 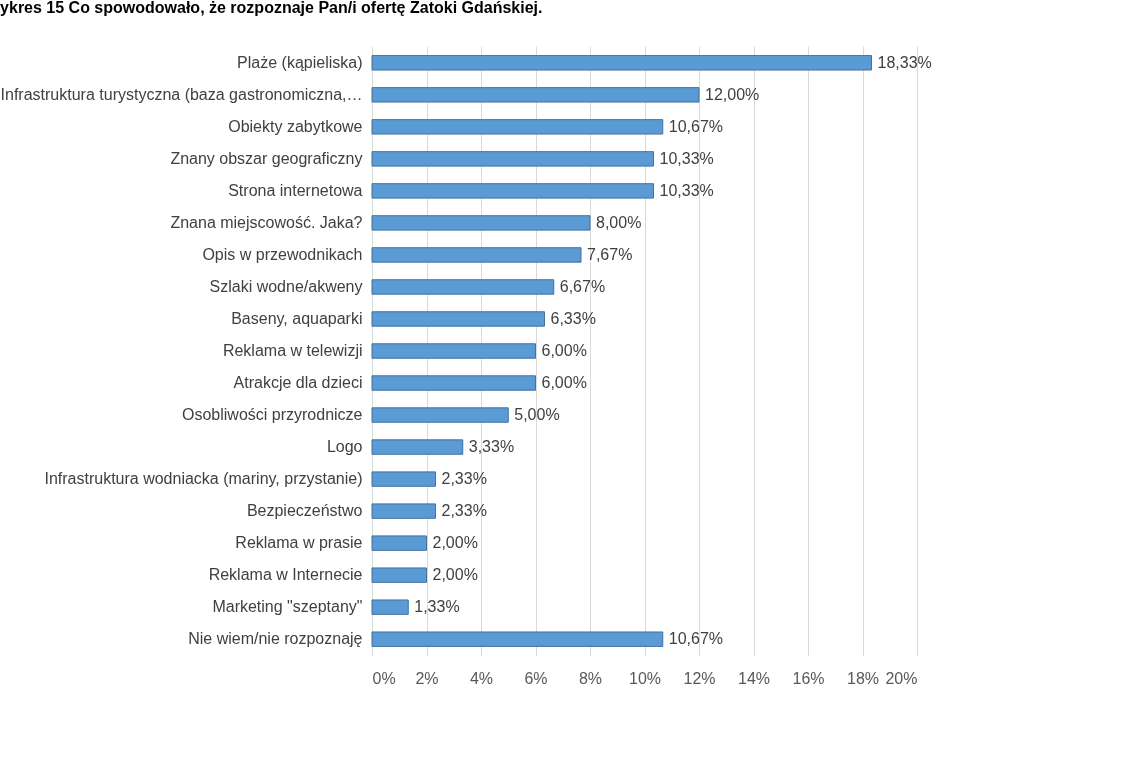 I want to click on data-label: 1,33%, so click(x=437, y=607).